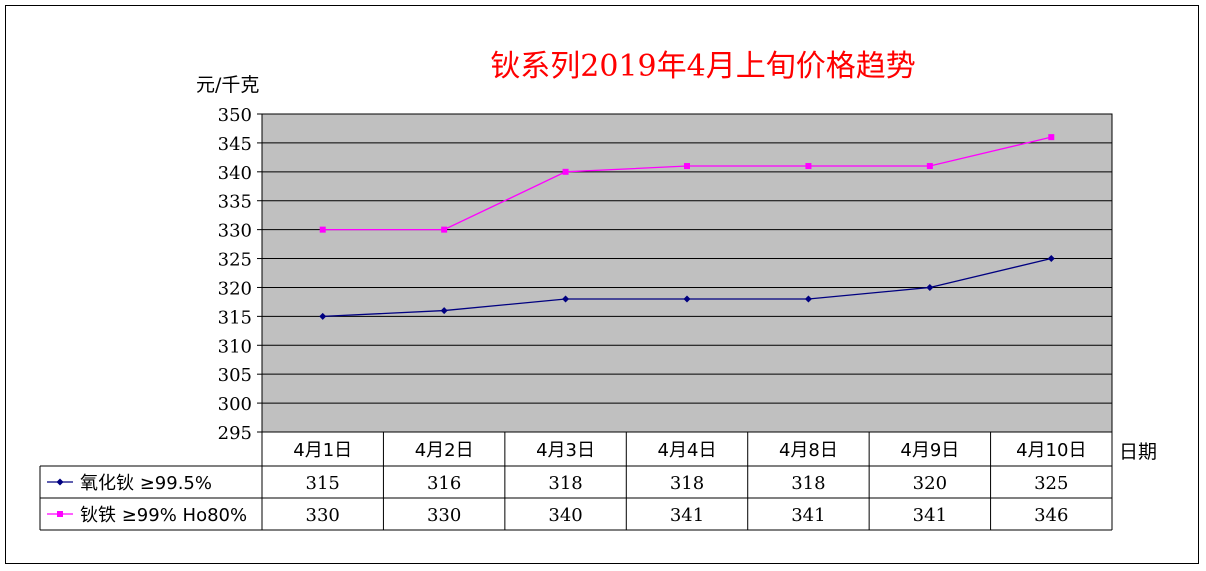  What do you see at coordinates (235, 375) in the screenshot?
I see `y-tick-label: 305` at bounding box center [235, 375].